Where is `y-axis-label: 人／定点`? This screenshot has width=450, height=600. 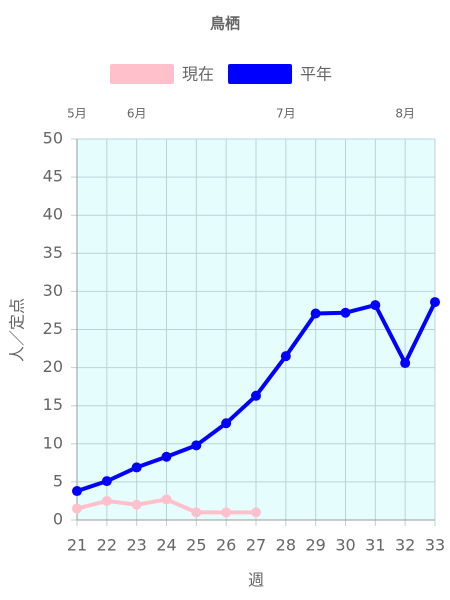 y-axis-label: 人／定点 is located at coordinates (17, 330).